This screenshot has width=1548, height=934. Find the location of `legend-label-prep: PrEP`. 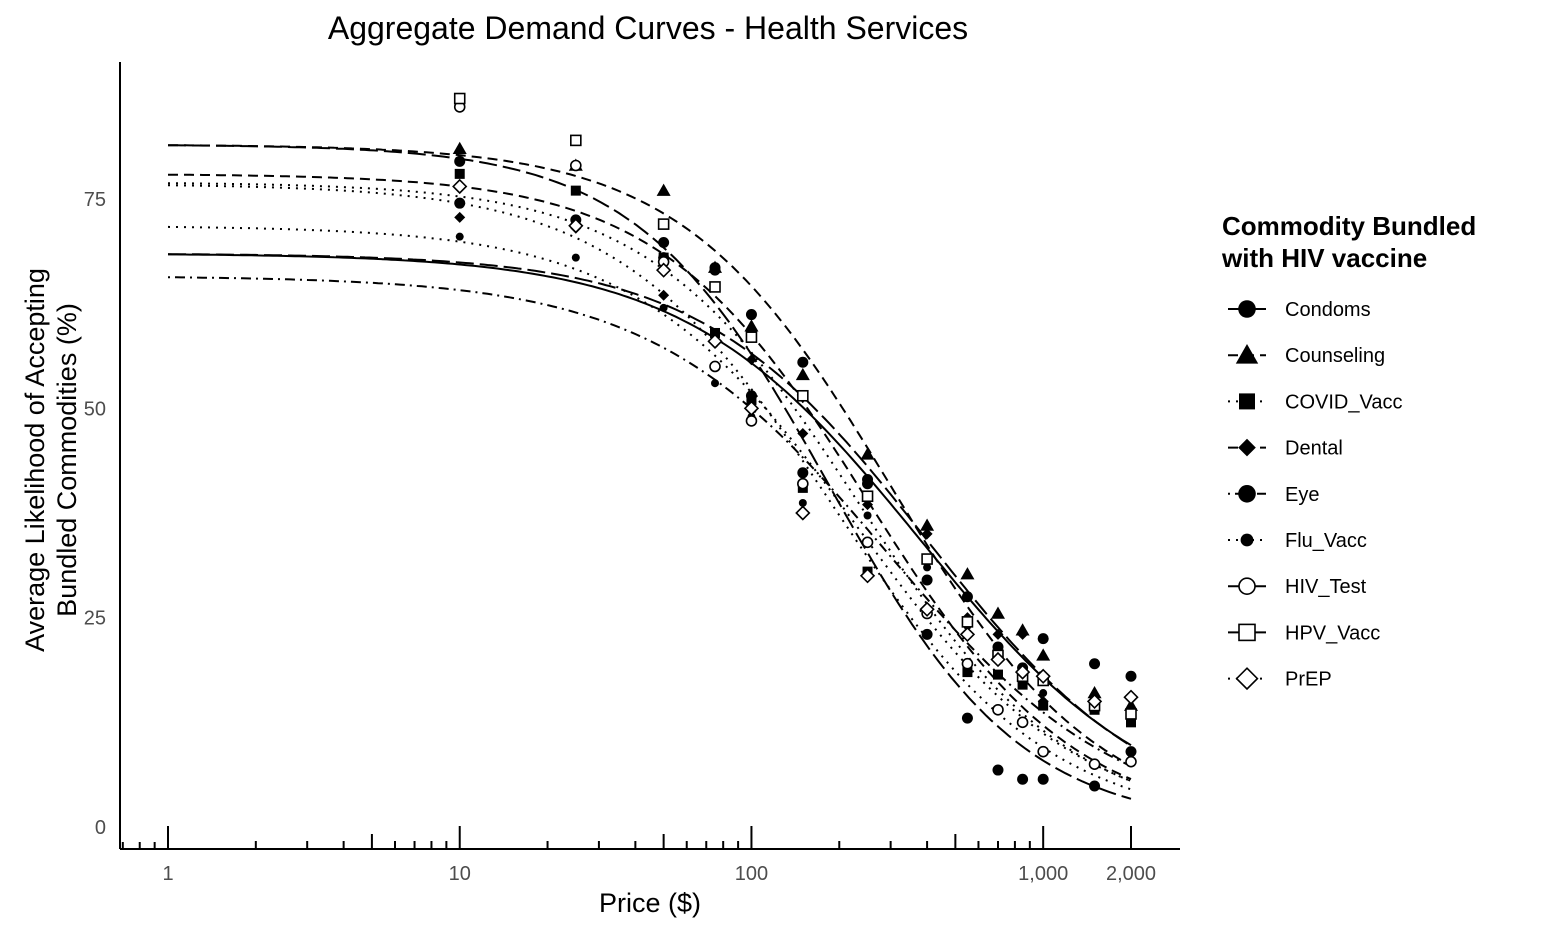

legend-label-prep: PrEP is located at coordinates (1308, 680).